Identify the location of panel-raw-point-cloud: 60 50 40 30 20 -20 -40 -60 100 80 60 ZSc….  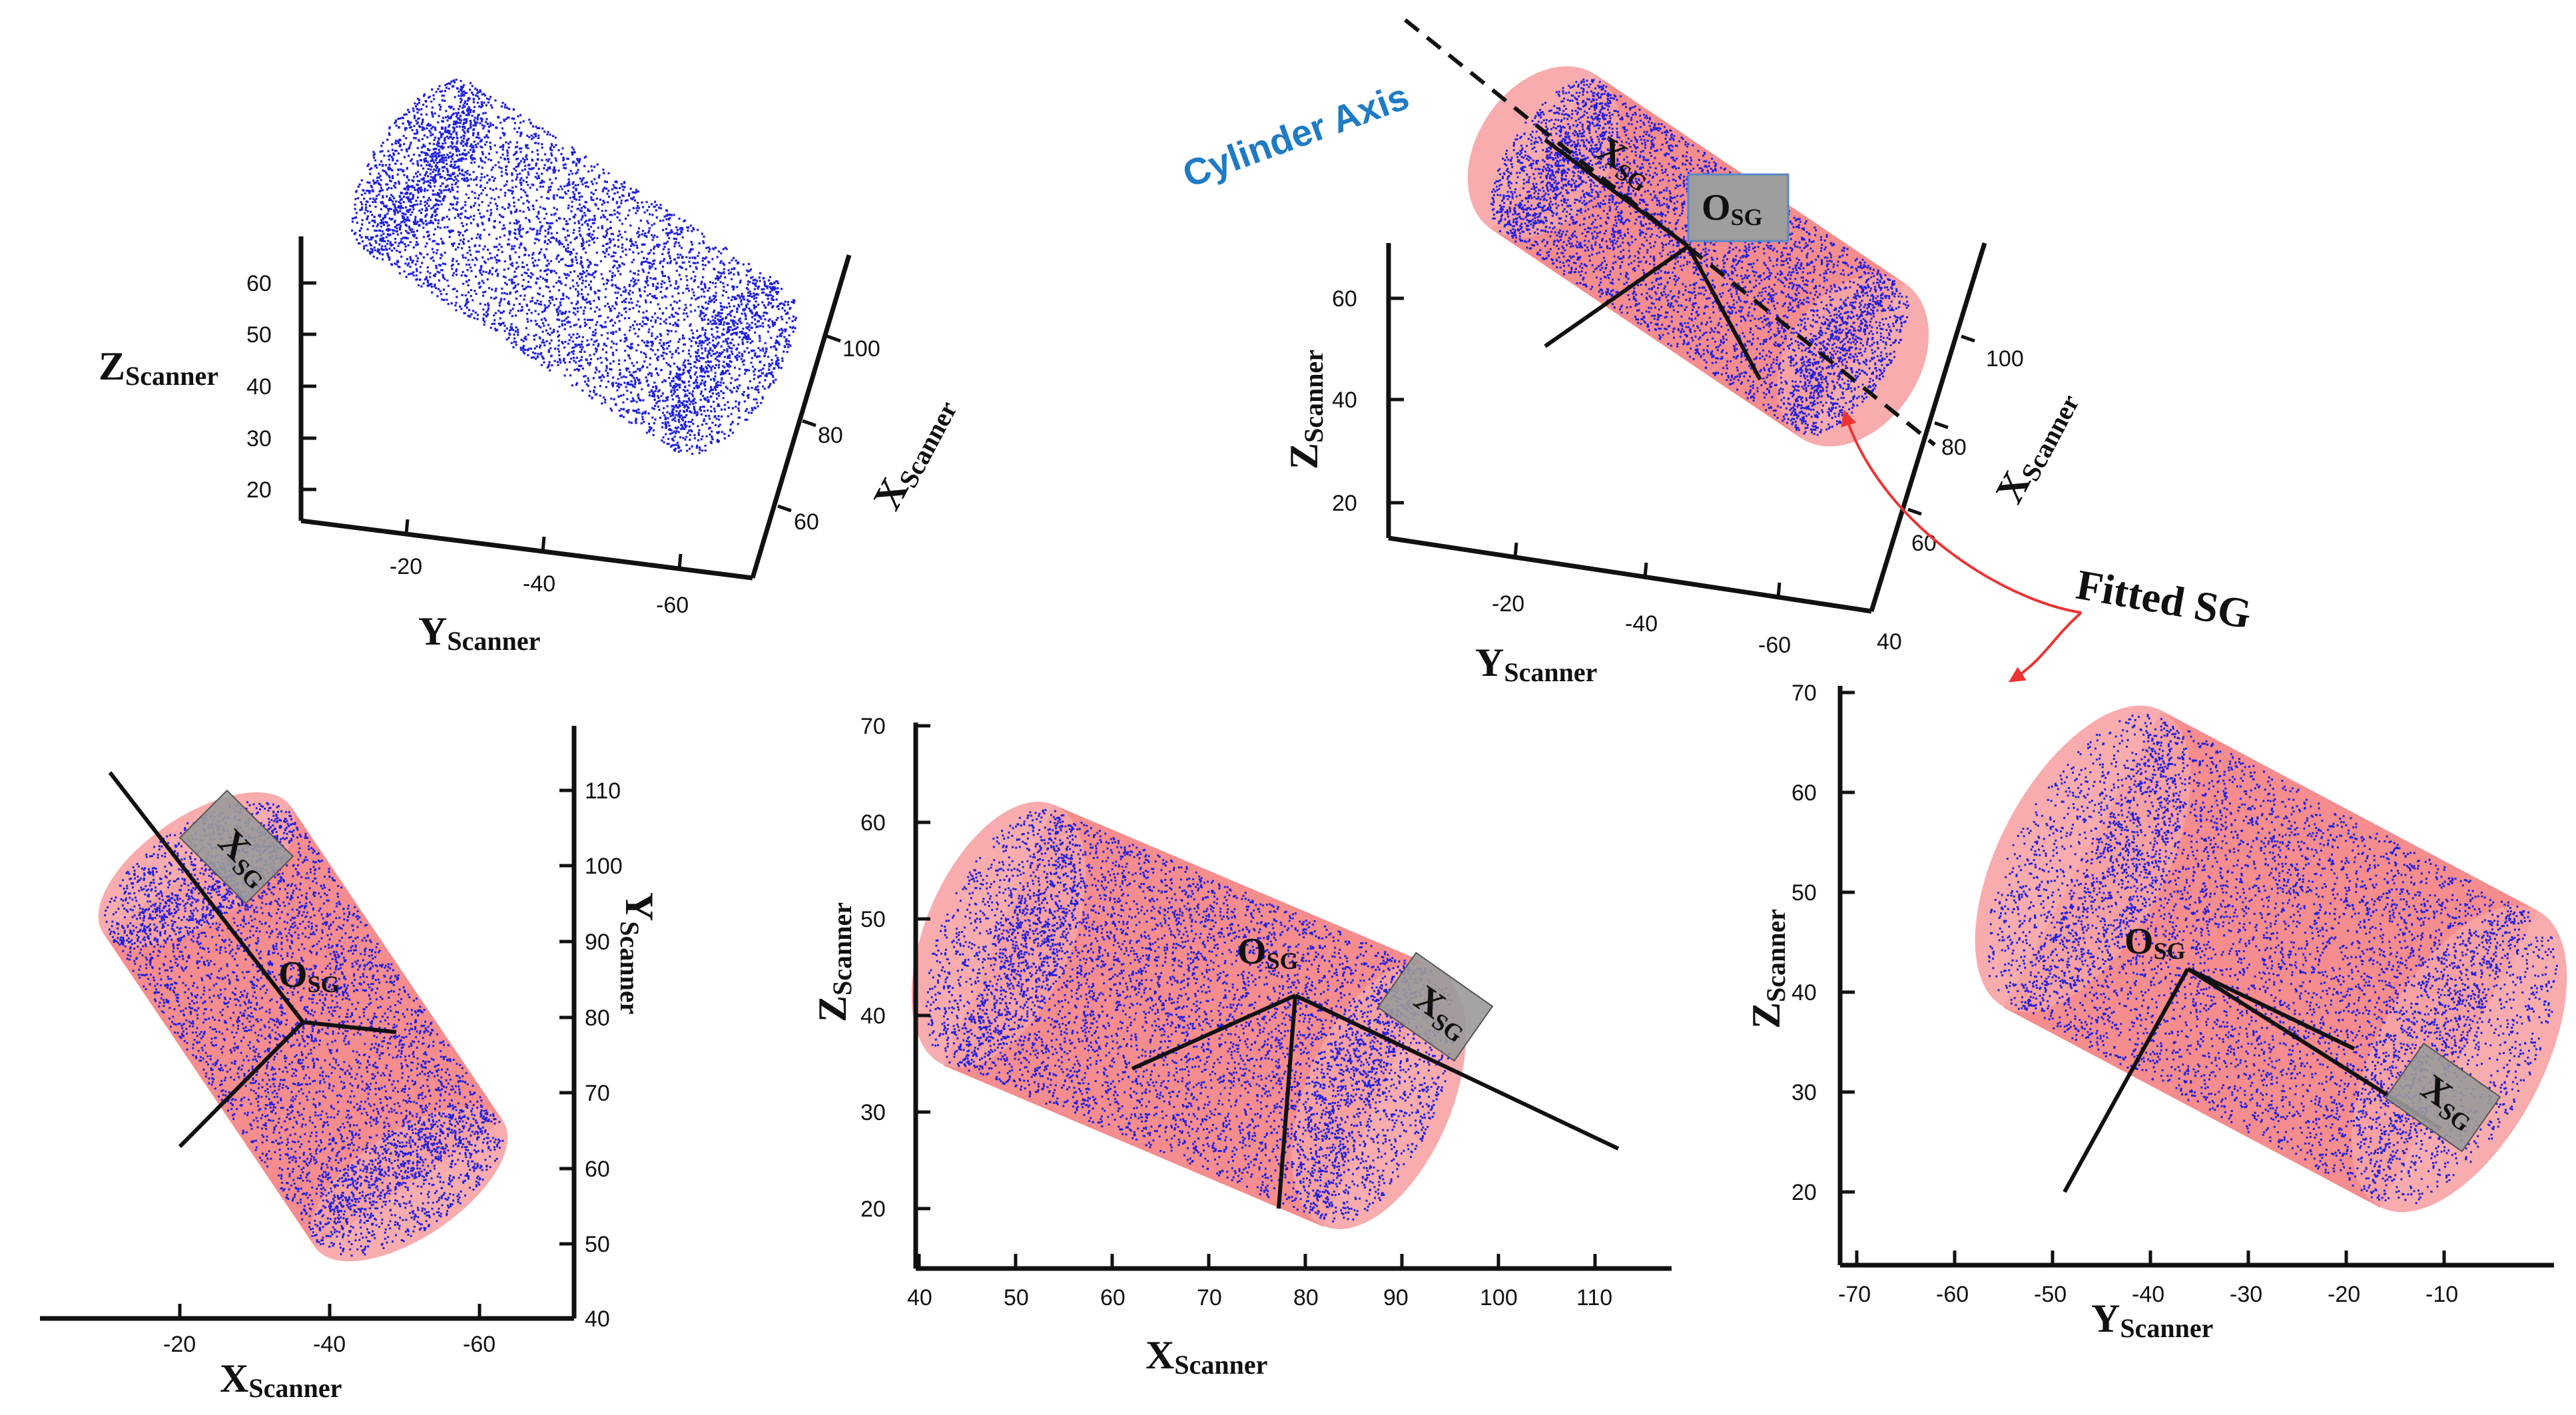
(531, 367).